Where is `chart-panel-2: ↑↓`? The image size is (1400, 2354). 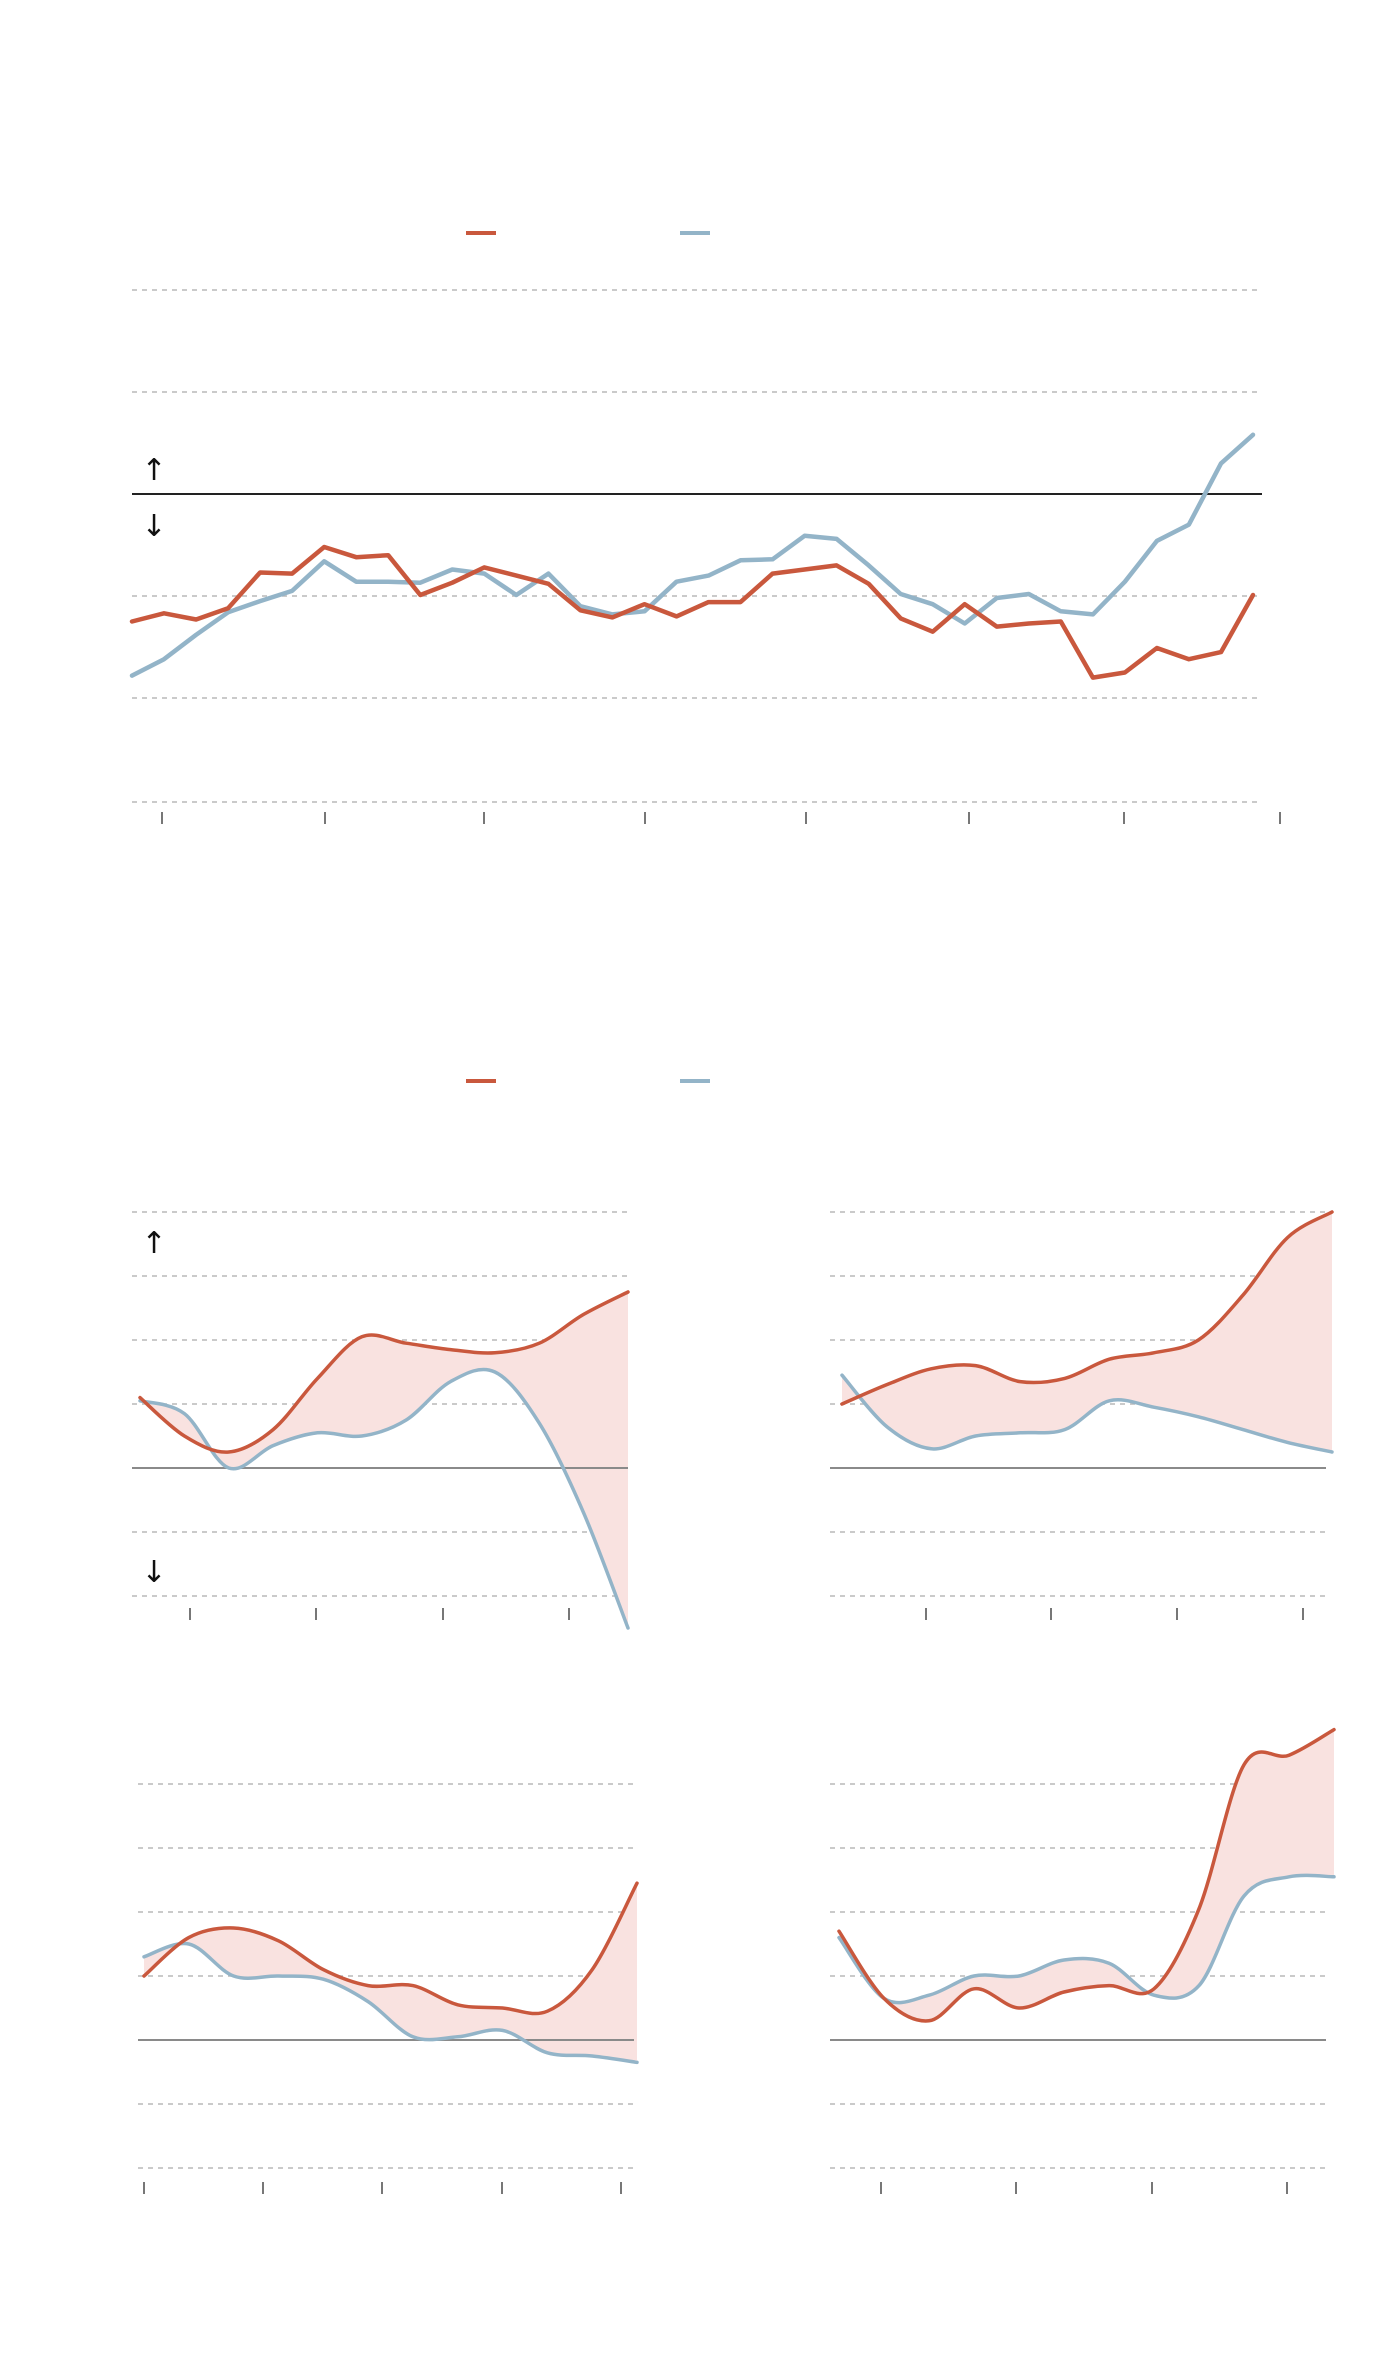
chart-panel-2: ↑↓ is located at coordinates (381, 1420).